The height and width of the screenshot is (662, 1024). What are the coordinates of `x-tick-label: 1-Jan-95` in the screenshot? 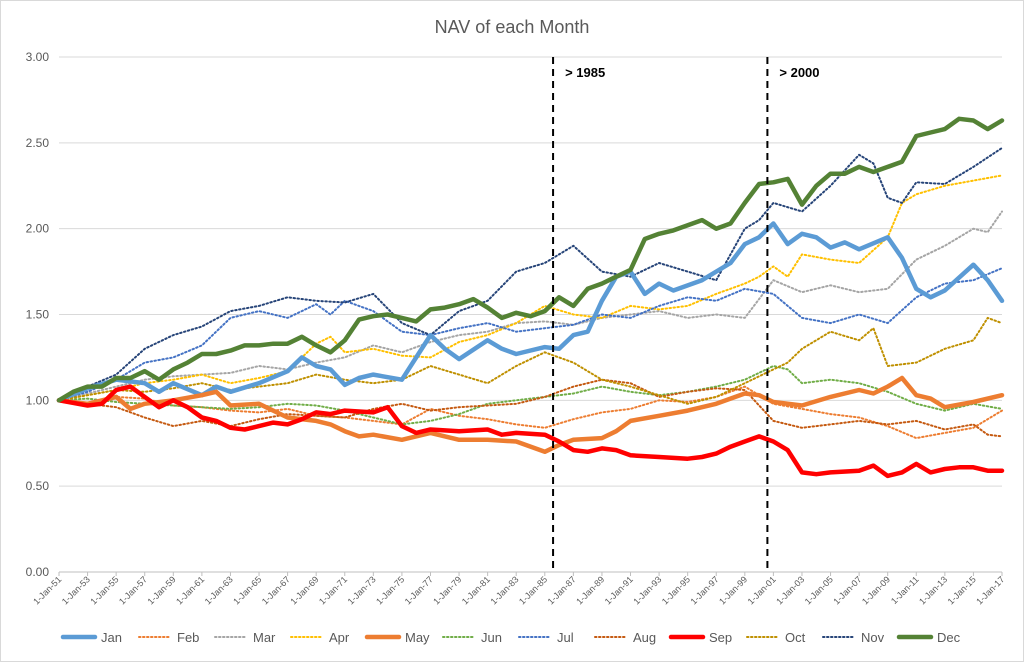 It's located at (676, 590).